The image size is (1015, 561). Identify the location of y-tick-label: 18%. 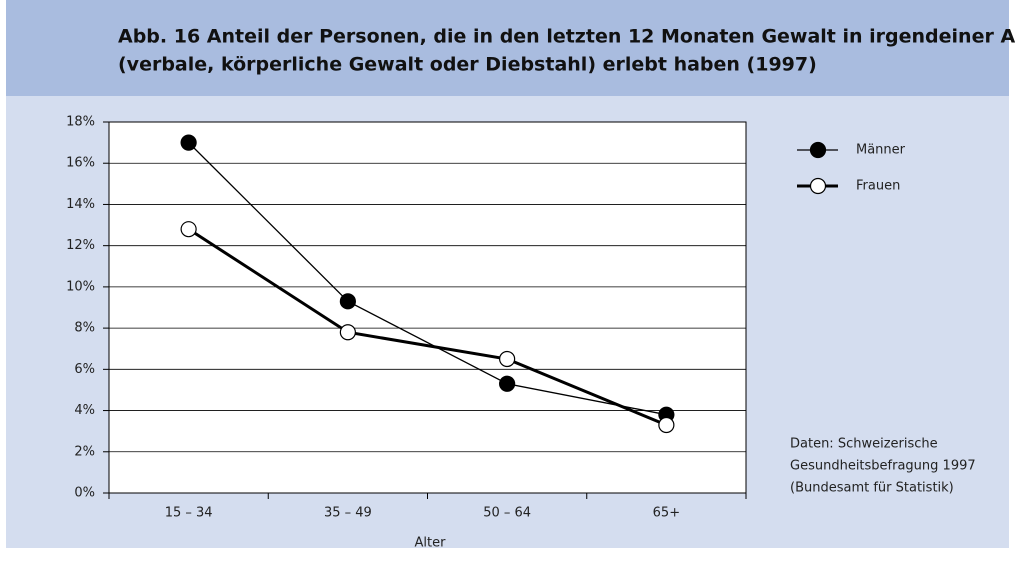
(80, 122).